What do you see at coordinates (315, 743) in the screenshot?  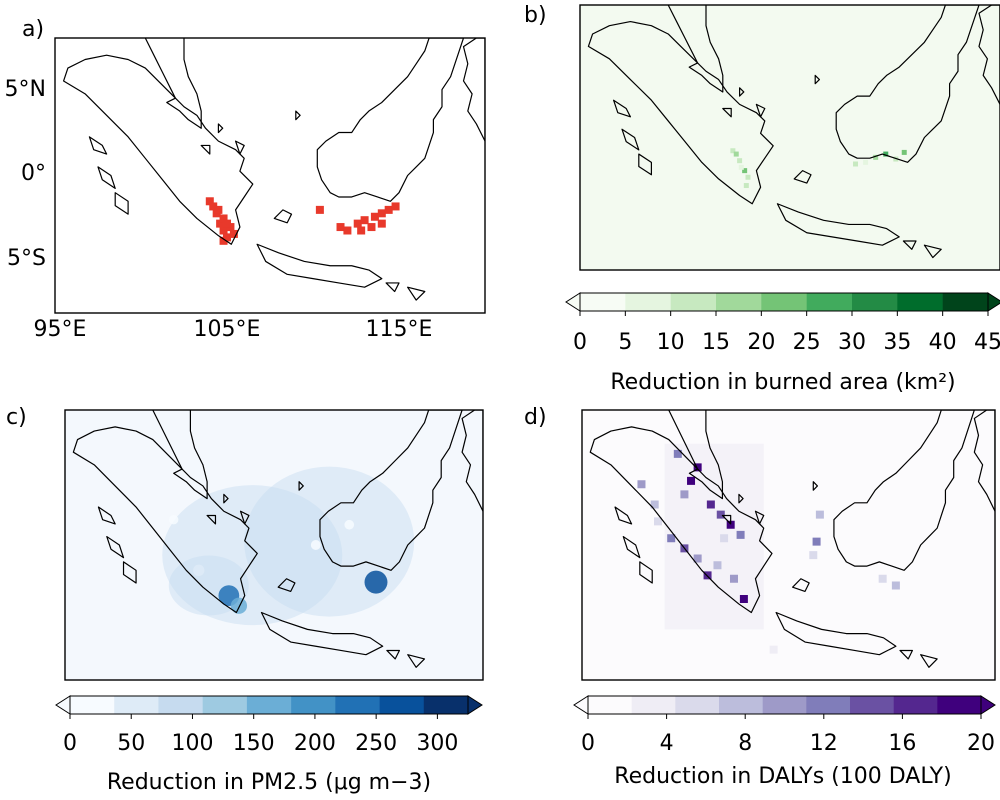 I see `colorbar-tick-label: 200` at bounding box center [315, 743].